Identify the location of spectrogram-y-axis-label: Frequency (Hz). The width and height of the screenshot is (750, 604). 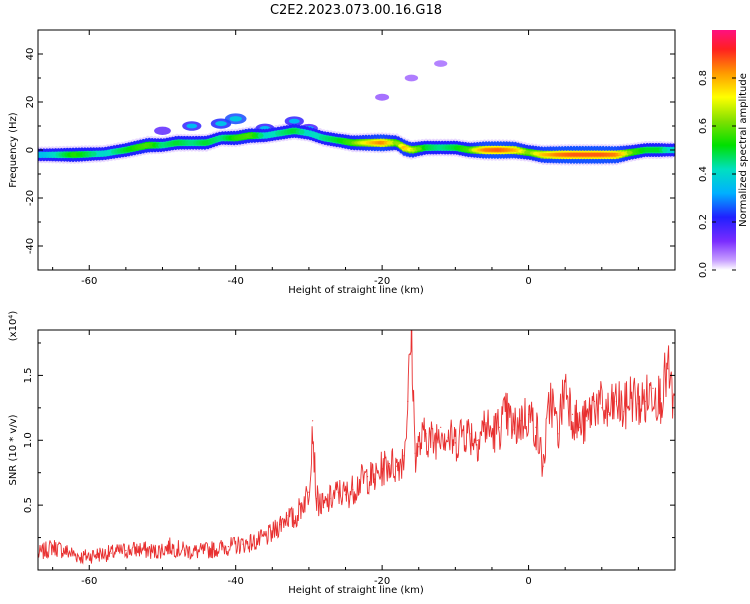
(13, 150).